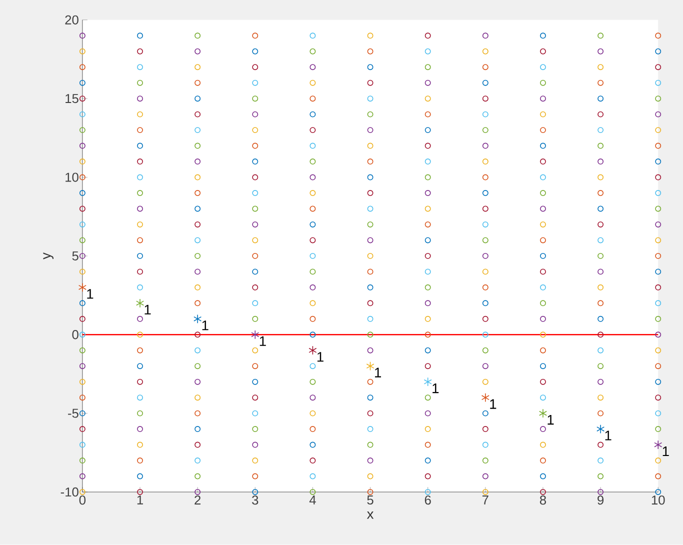 This screenshot has width=683, height=545. Describe the element at coordinates (140, 500) in the screenshot. I see `x-tick-label: 1` at that location.